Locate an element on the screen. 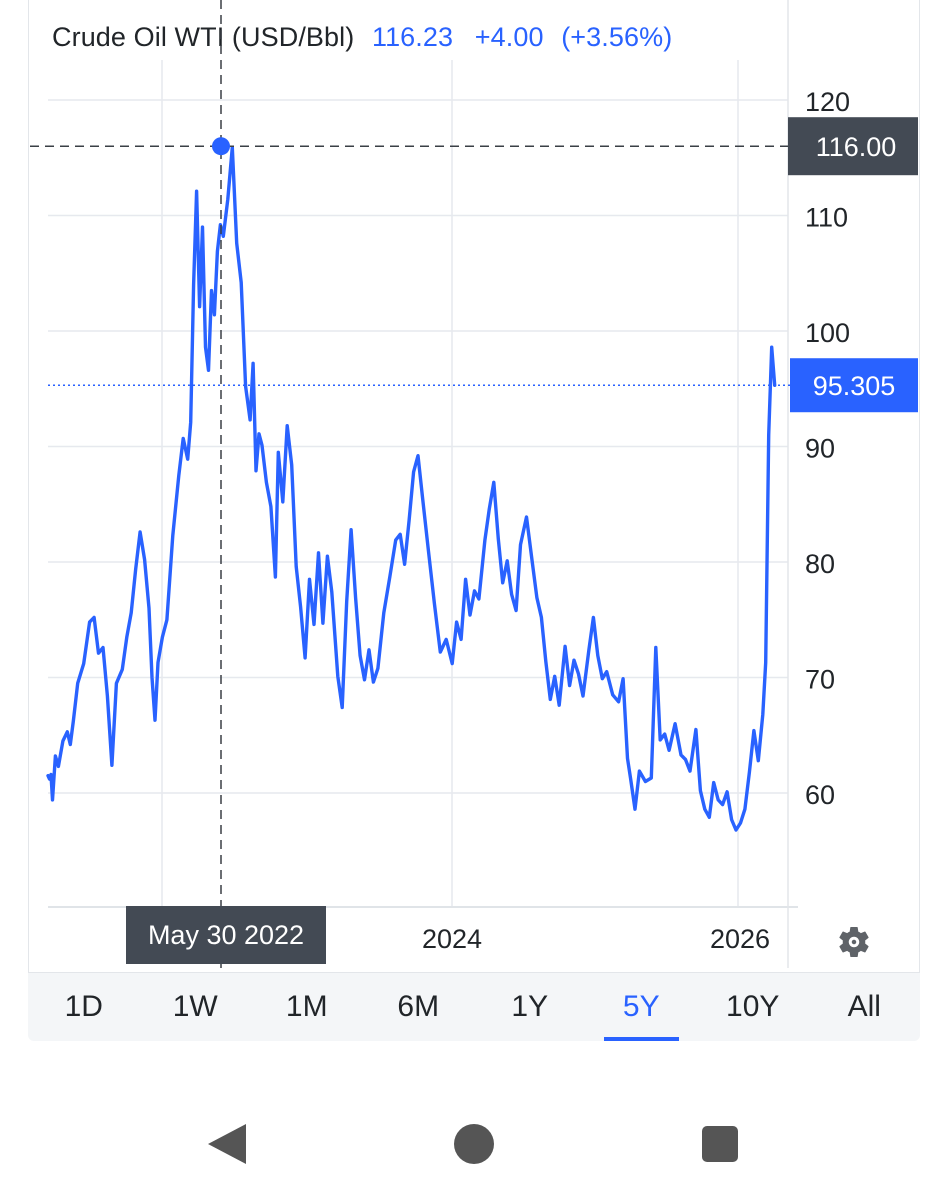  tab-range-10y: 10Y is located at coordinates (753, 1006).